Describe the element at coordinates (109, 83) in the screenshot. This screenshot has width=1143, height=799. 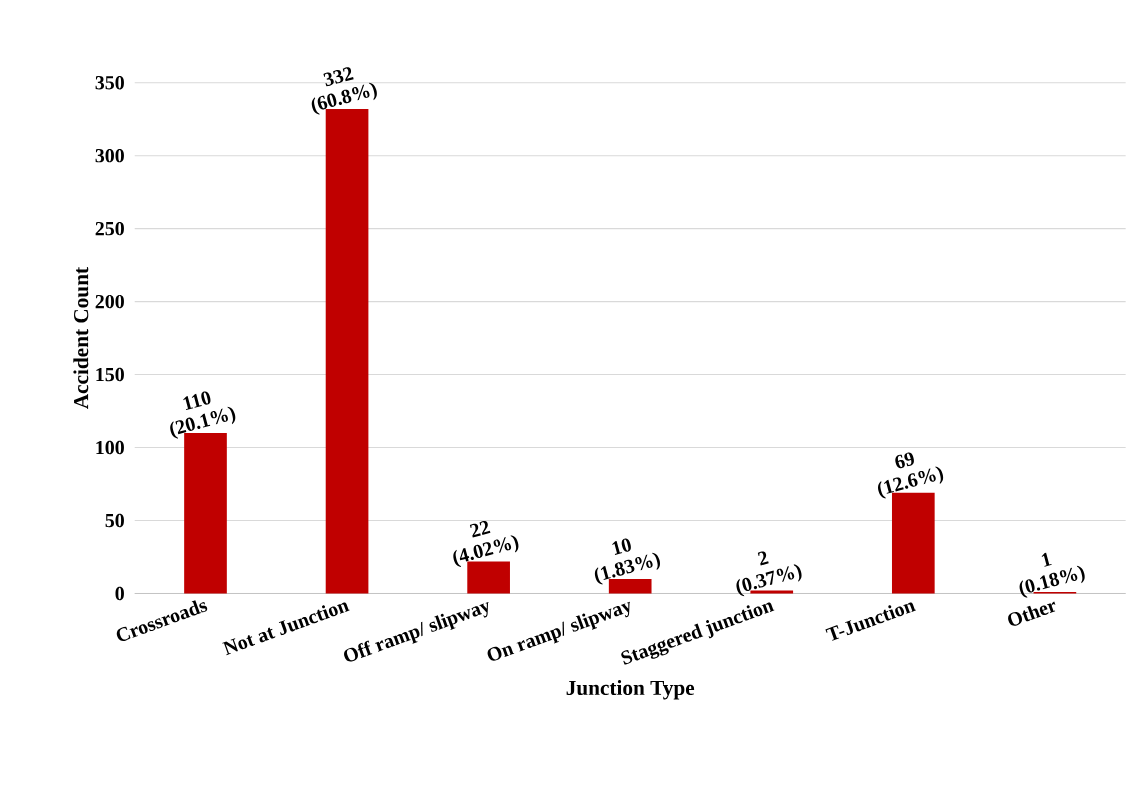
I see `y-tick-label: 350` at that location.